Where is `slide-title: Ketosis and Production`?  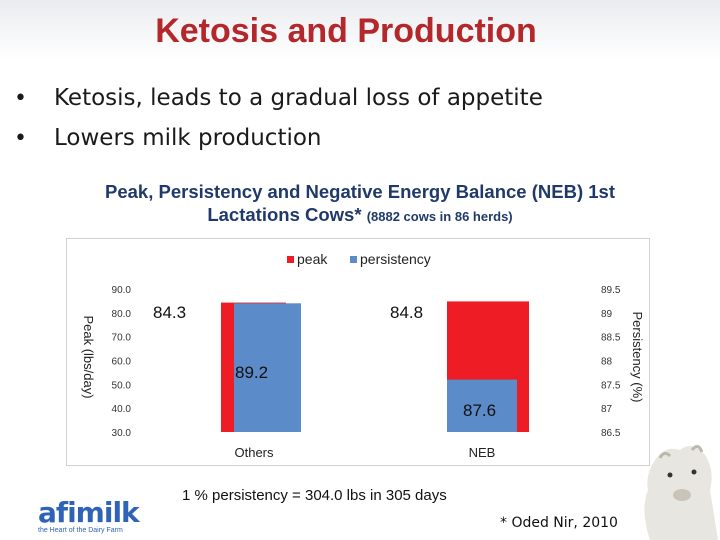
slide-title: Ketosis and Production is located at coordinates (346, 31).